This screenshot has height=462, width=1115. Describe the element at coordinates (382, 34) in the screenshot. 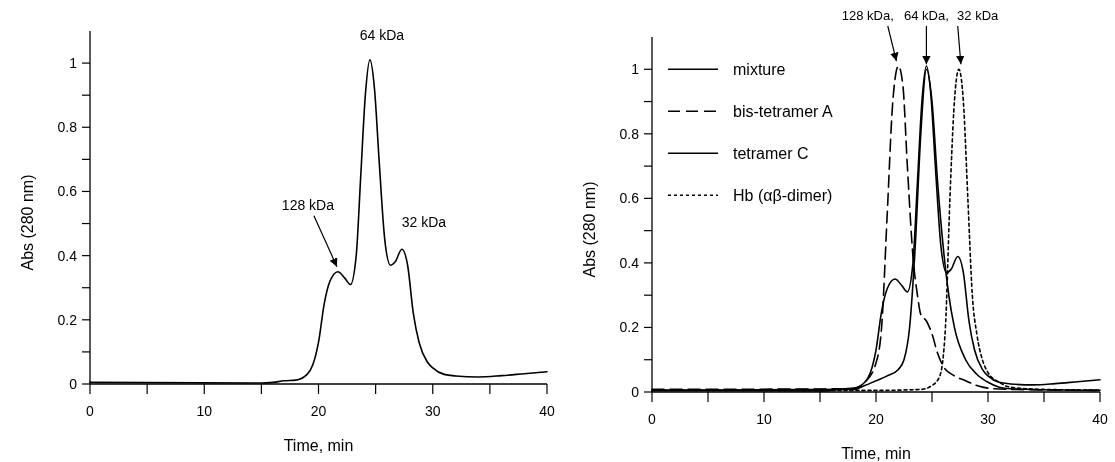

I see `annotation: 64 kDa` at that location.